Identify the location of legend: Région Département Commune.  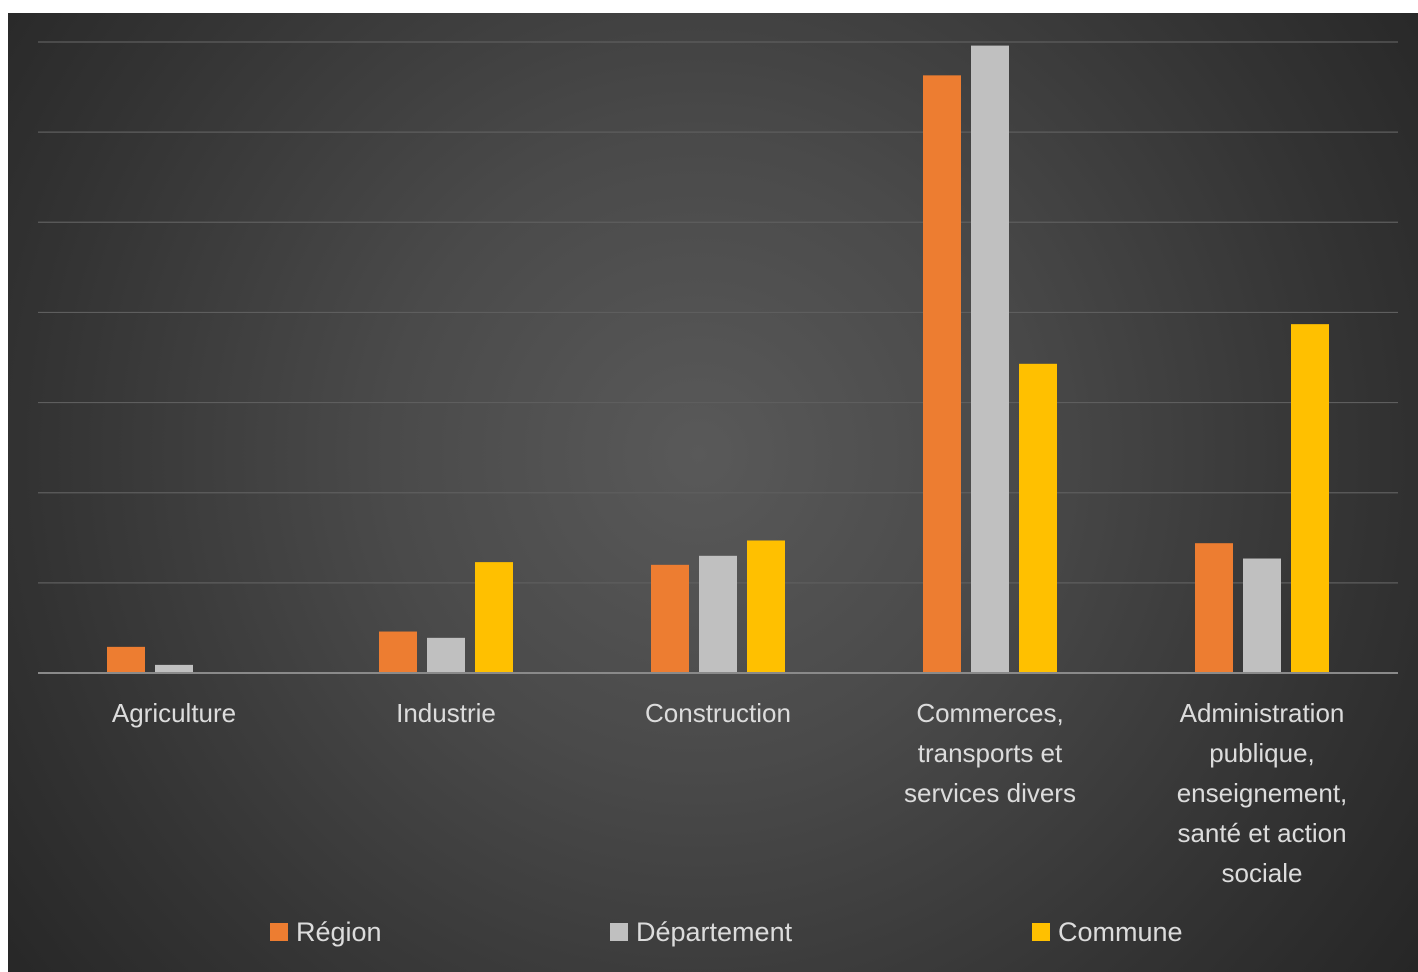
(709, 932).